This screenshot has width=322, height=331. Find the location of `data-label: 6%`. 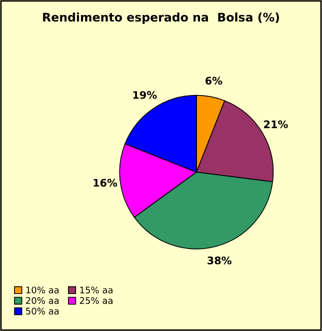

data-label: 6% is located at coordinates (213, 80).